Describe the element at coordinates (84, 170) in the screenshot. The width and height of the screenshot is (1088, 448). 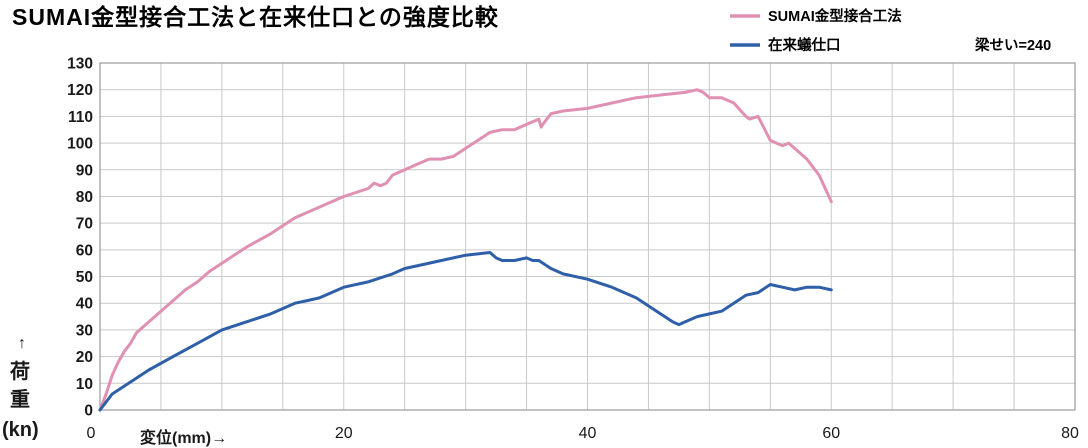
I see `y-tick-label: 90` at that location.